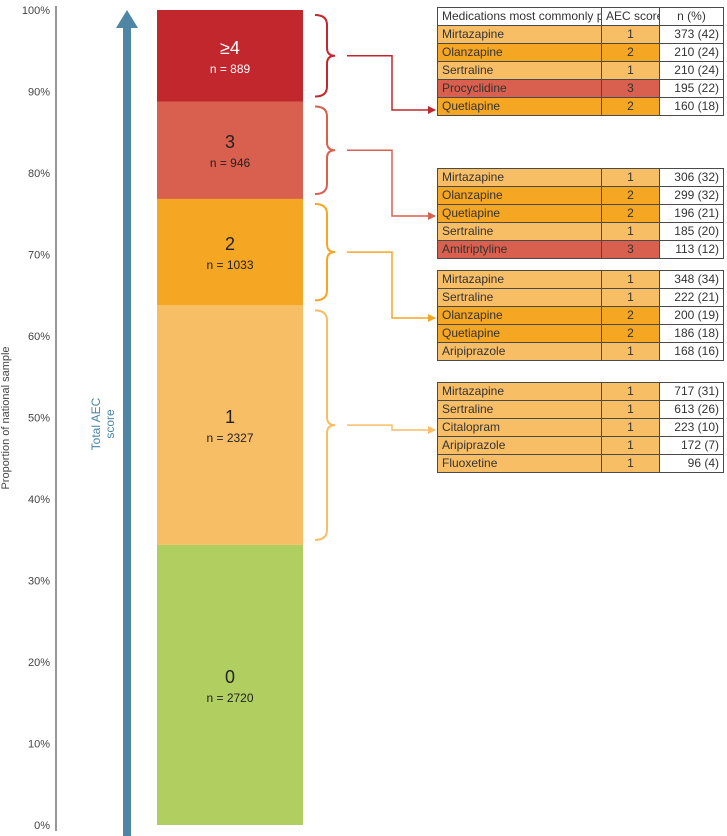 The height and width of the screenshot is (836, 727). Describe the element at coordinates (580, 249) in the screenshot. I see `table-row: Amitriptyline 3 113 (12)` at that location.